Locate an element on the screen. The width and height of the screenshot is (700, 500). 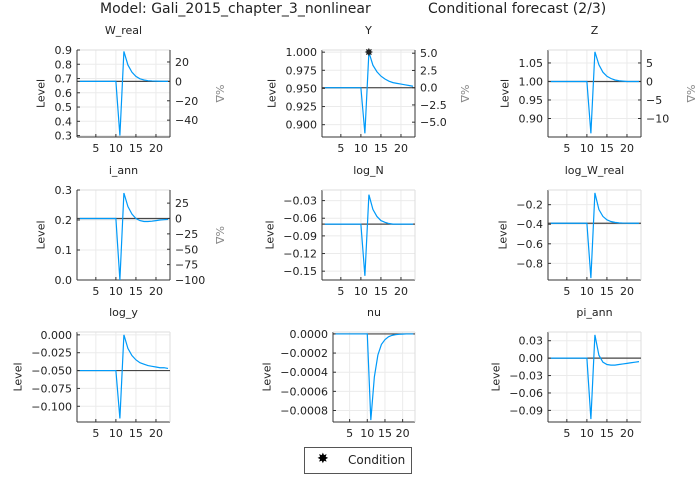
y2-tick-label: −20 is located at coordinates (186, 101).